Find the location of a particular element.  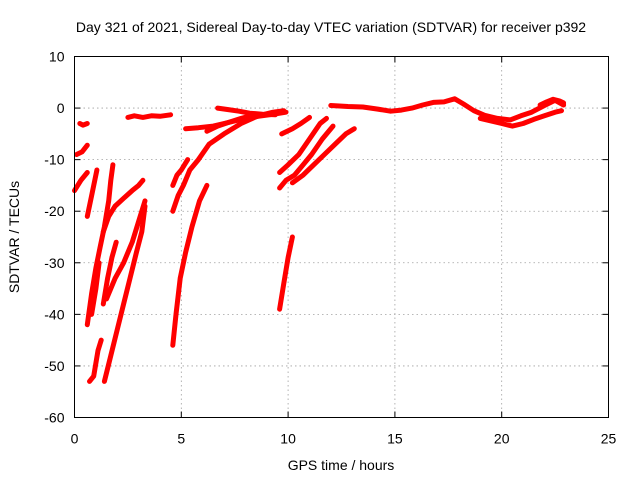

y-tick-label: -60 is located at coordinates (54, 418).